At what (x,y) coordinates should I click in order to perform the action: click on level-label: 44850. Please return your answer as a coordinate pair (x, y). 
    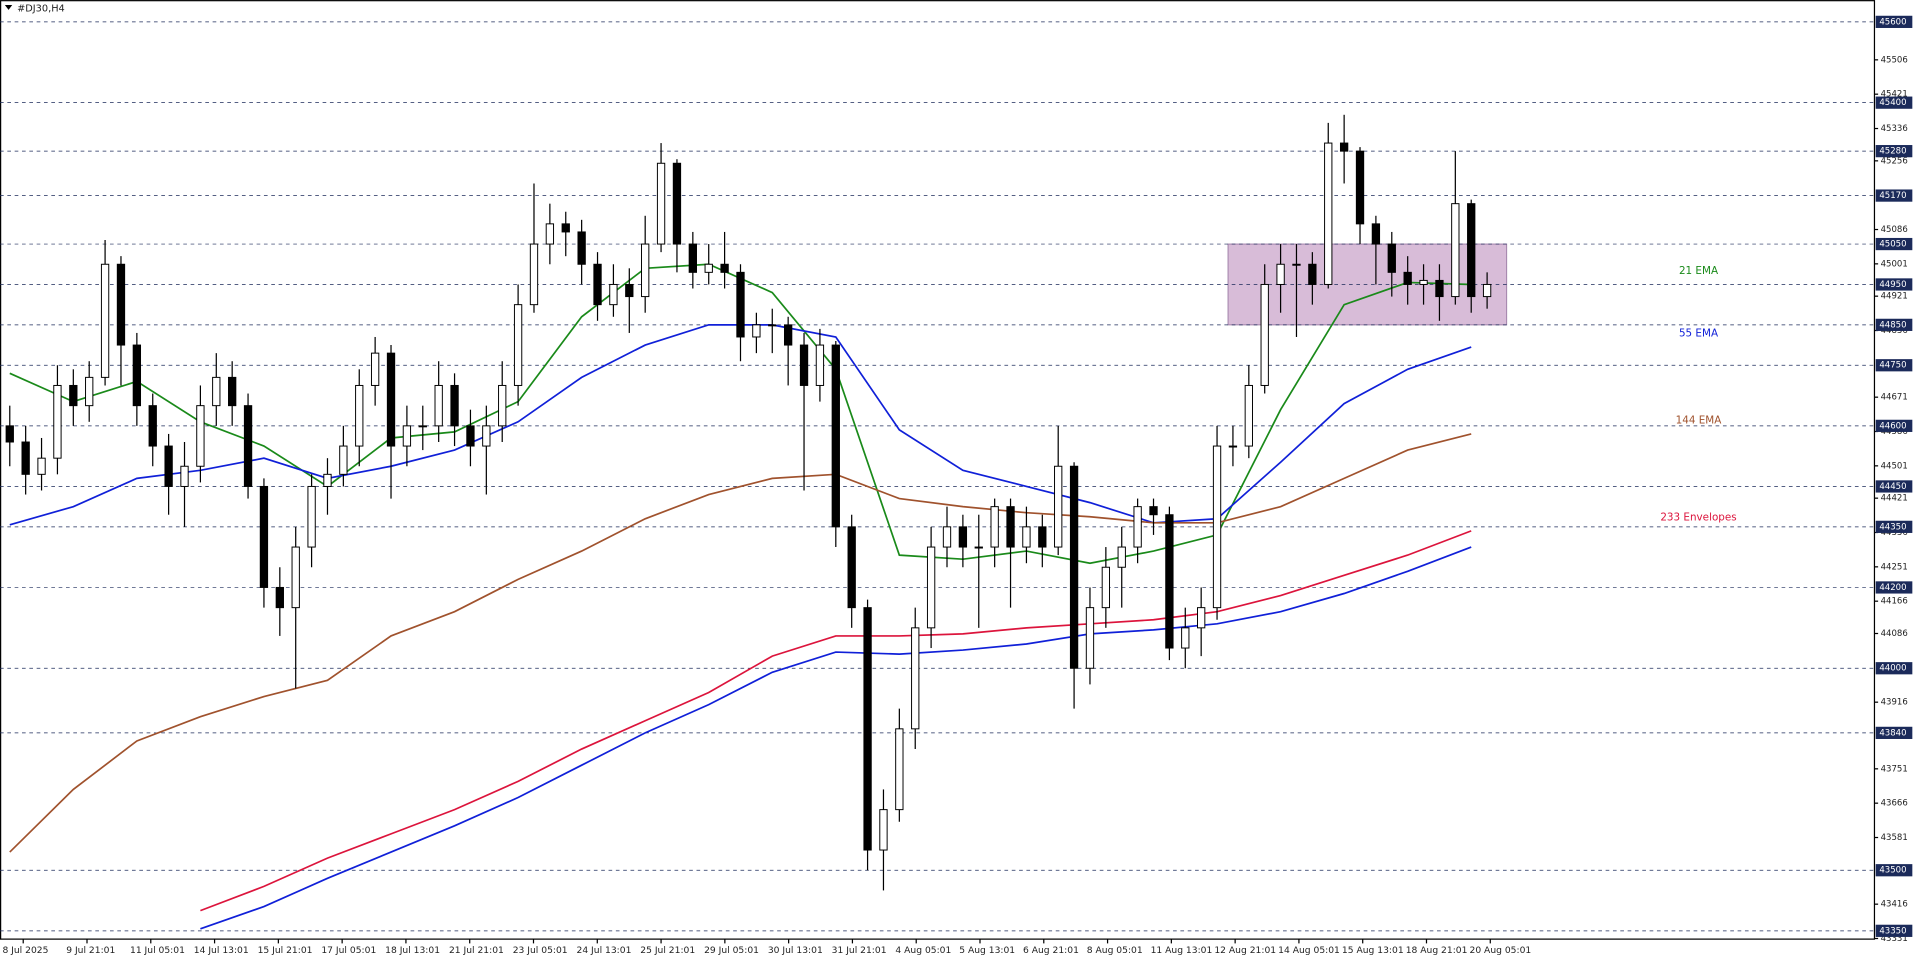
    Looking at the image, I should click on (1892, 325).